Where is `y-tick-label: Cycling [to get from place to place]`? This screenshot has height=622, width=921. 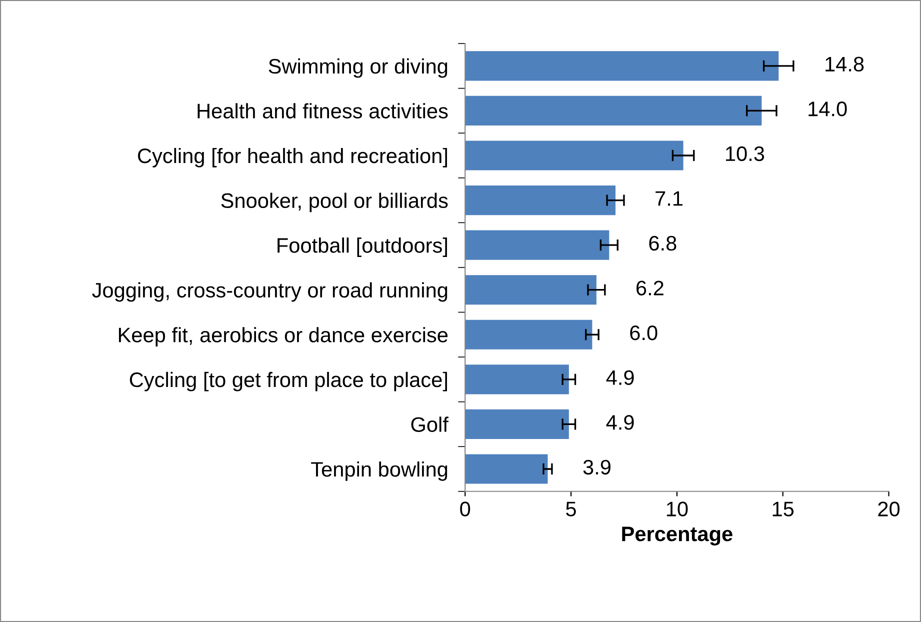 y-tick-label: Cycling [to get from place to place] is located at coordinates (288, 382).